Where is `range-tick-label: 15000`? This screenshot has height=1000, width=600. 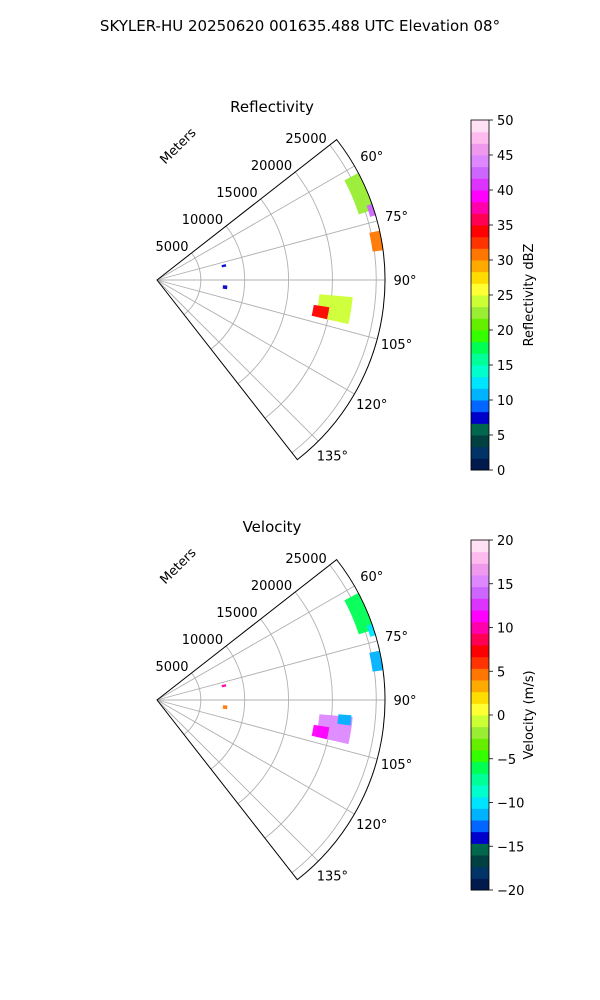 range-tick-label: 15000 is located at coordinates (236, 193).